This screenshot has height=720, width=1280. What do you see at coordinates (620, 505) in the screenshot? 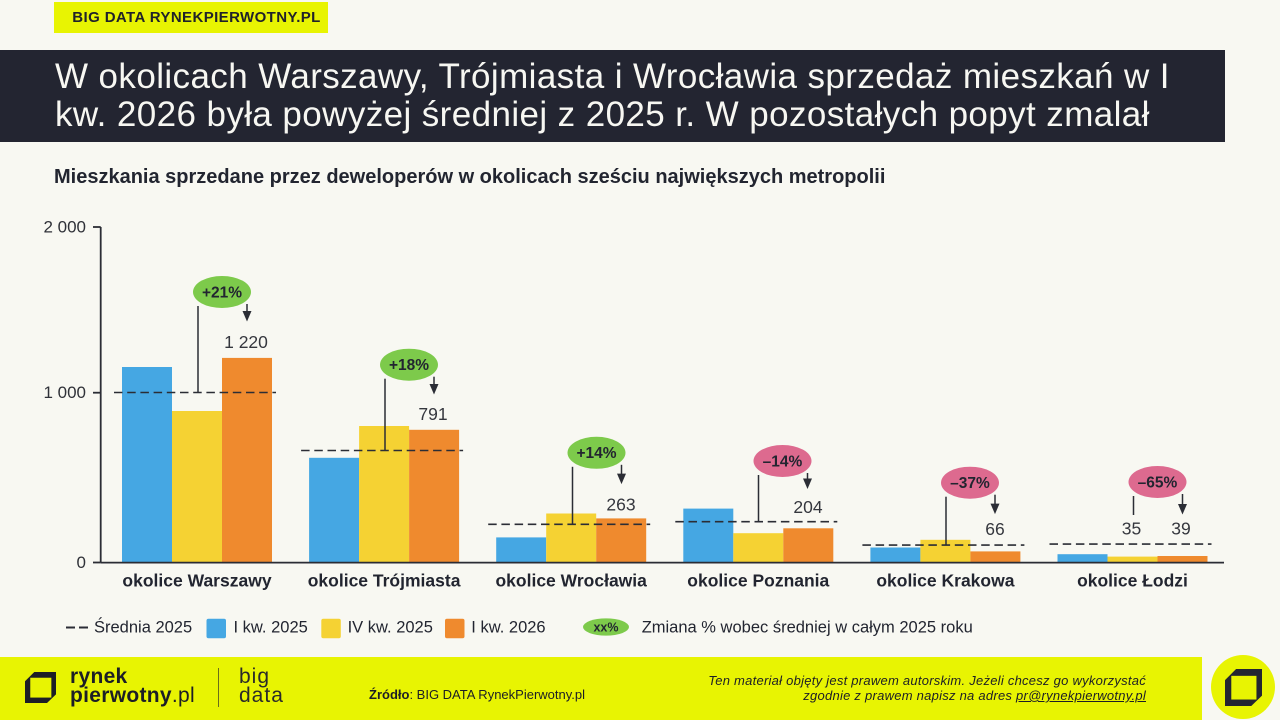
I see `svg-text: 263` at bounding box center [620, 505].